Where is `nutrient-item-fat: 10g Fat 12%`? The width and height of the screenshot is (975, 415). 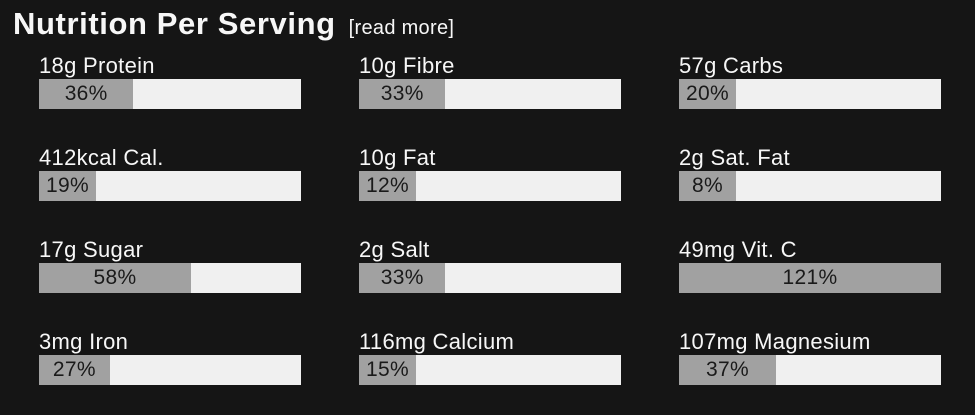
nutrient-item-fat: 10g Fat 12% is located at coordinates (490, 172).